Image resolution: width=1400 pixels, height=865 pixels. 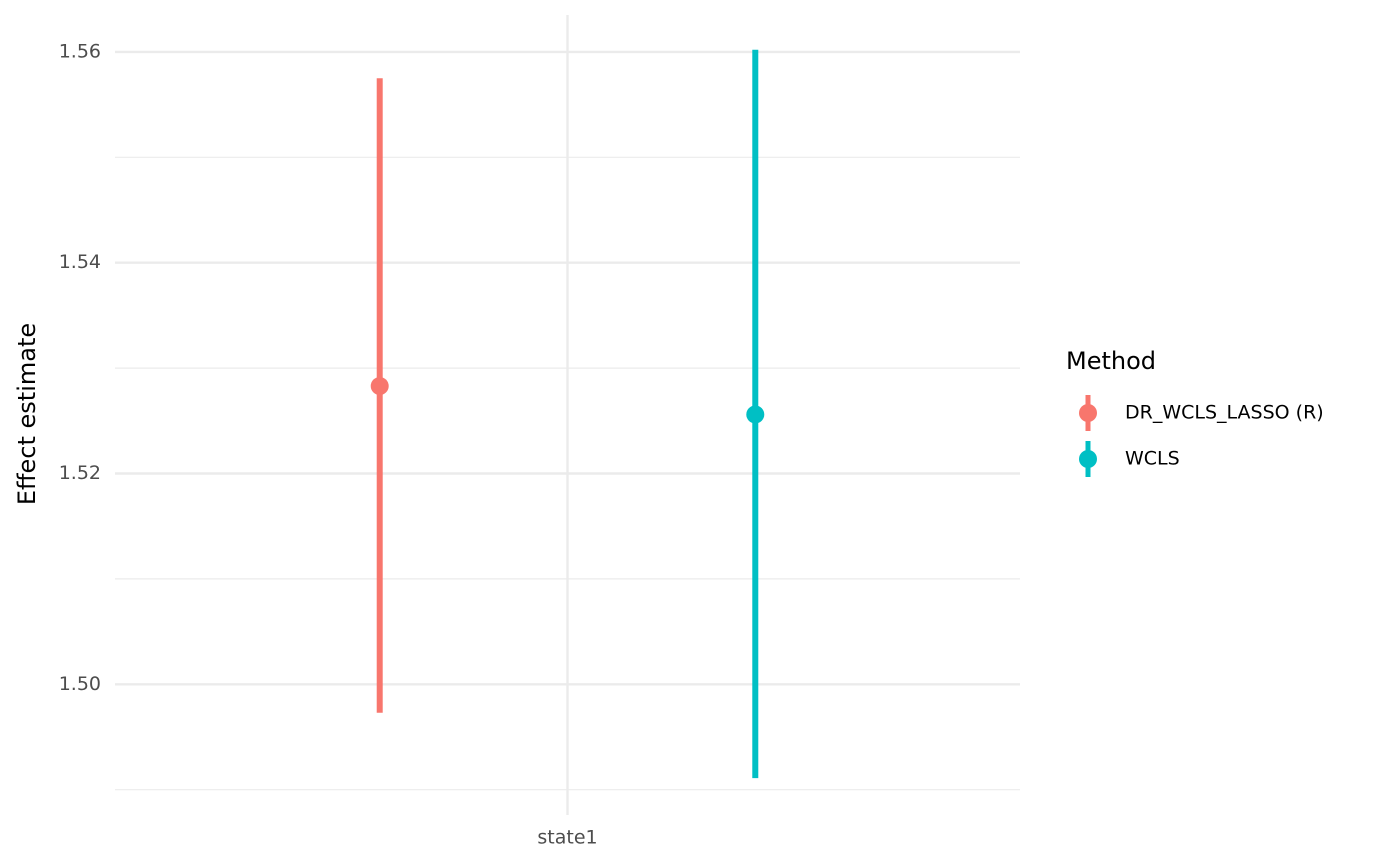 I want to click on y-axis-label: Effect estimate, so click(x=27, y=414).